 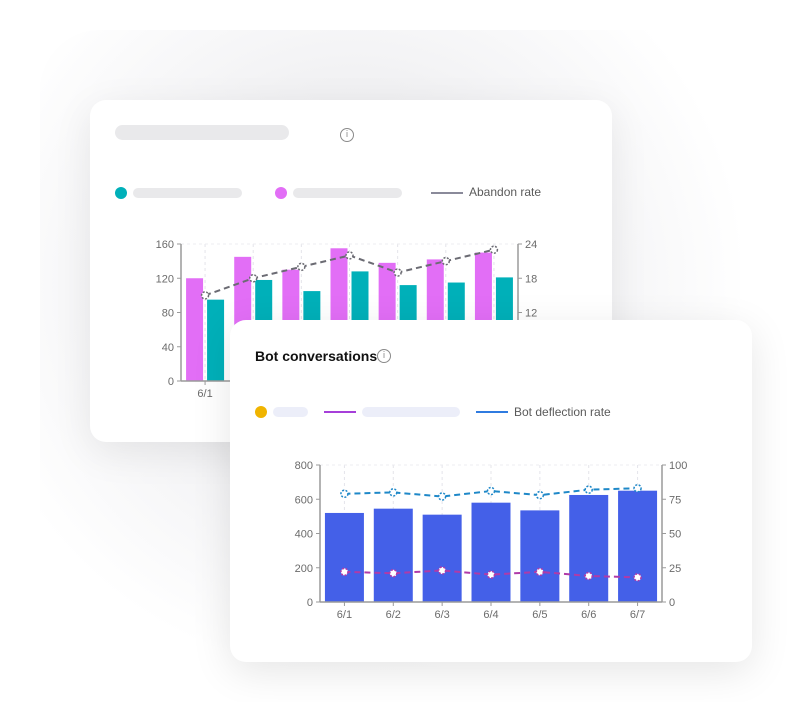 What do you see at coordinates (675, 535) in the screenshot?
I see `y2-tick-label: 50` at bounding box center [675, 535].